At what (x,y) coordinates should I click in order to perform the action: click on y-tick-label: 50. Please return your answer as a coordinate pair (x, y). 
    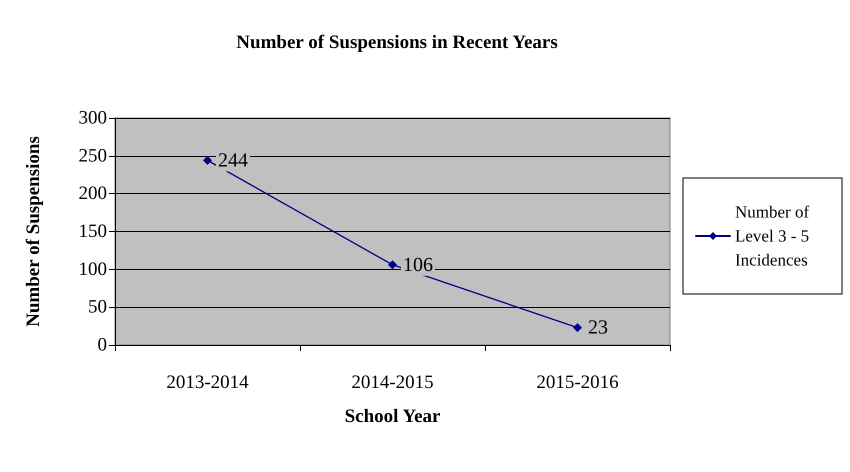
    Looking at the image, I should click on (97, 307).